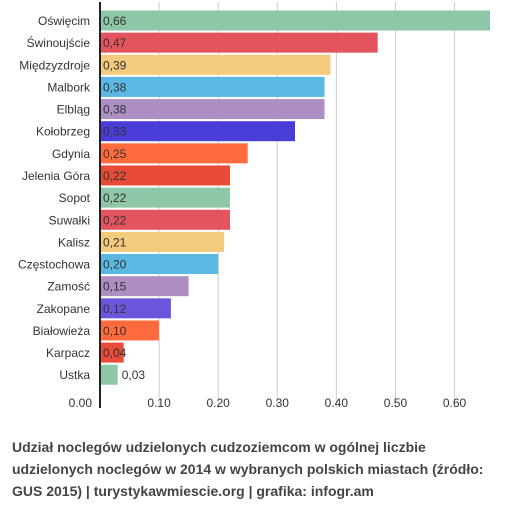 The width and height of the screenshot is (505, 507). What do you see at coordinates (73, 110) in the screenshot?
I see `category-label: Elbląg` at bounding box center [73, 110].